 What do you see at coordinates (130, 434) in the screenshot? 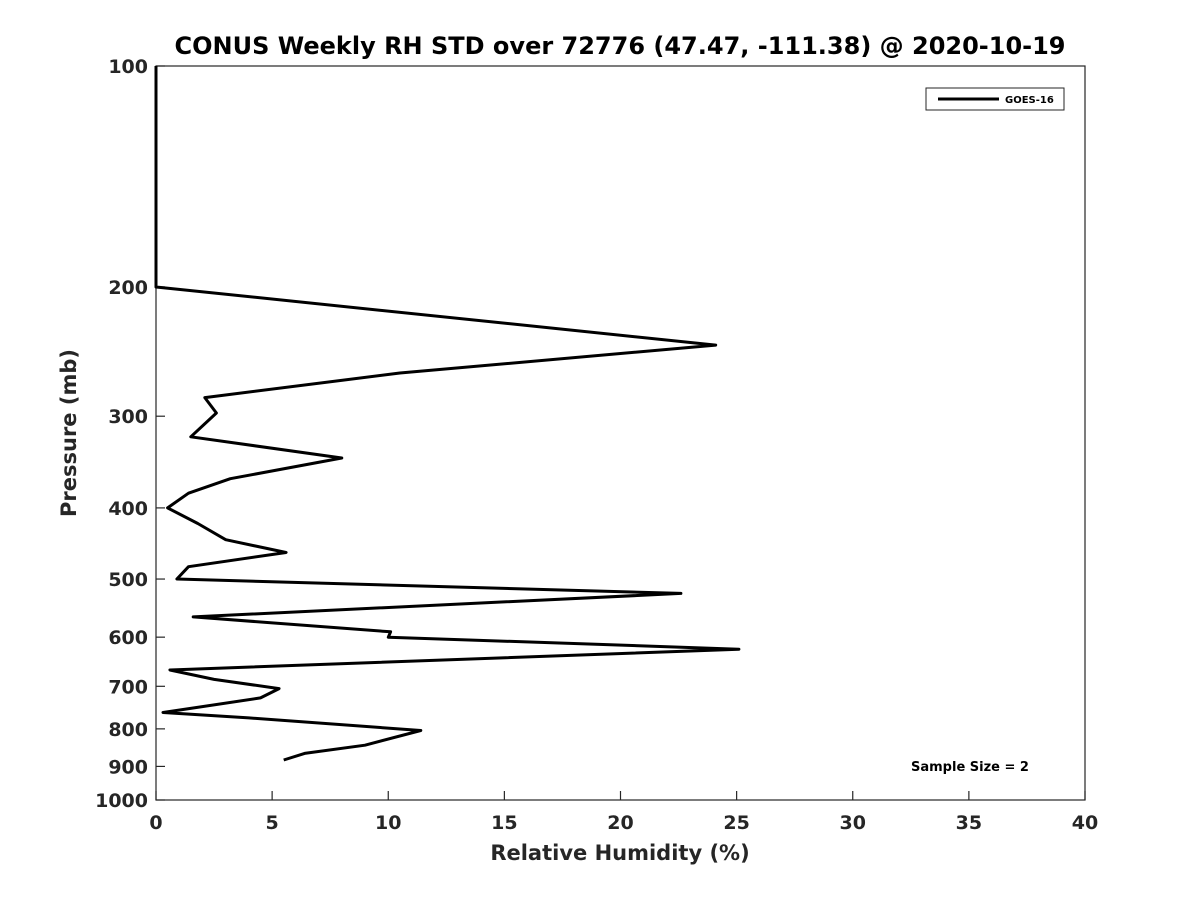
I see `y-axis: 100 200 300 400 500 600 700 800 900 1000` at bounding box center [130, 434].